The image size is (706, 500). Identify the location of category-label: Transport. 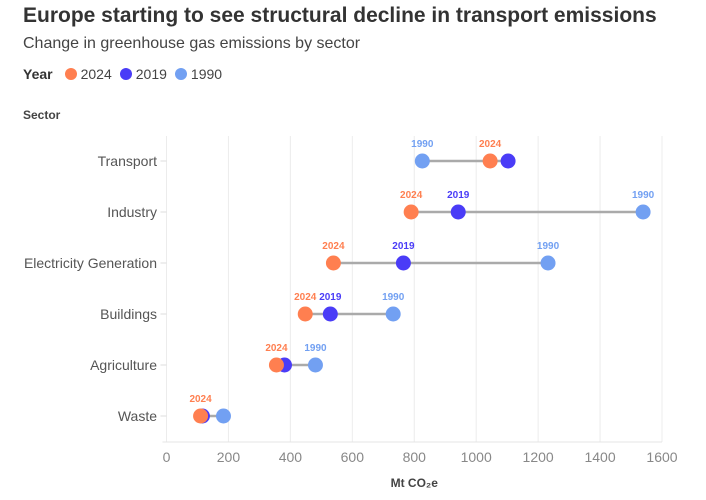
(128, 161).